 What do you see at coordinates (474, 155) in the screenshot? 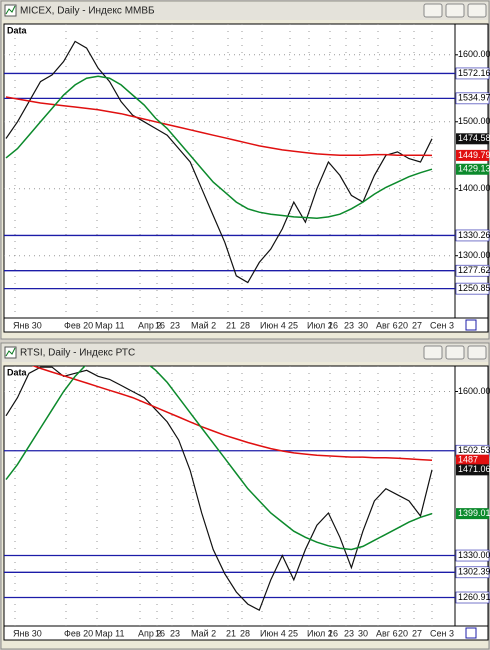
I see `last-value-label: 1449.79` at bounding box center [474, 155].